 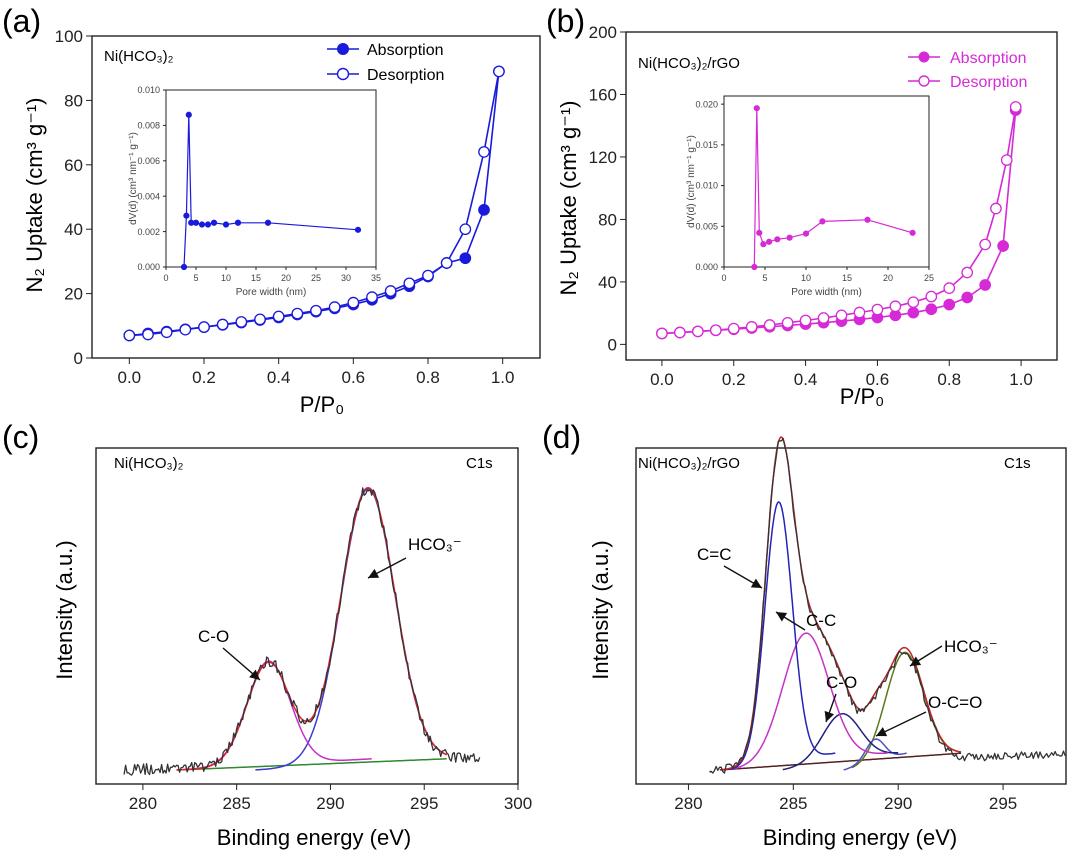 I want to click on panel-a-ytick-label: 100, so click(x=69, y=36).